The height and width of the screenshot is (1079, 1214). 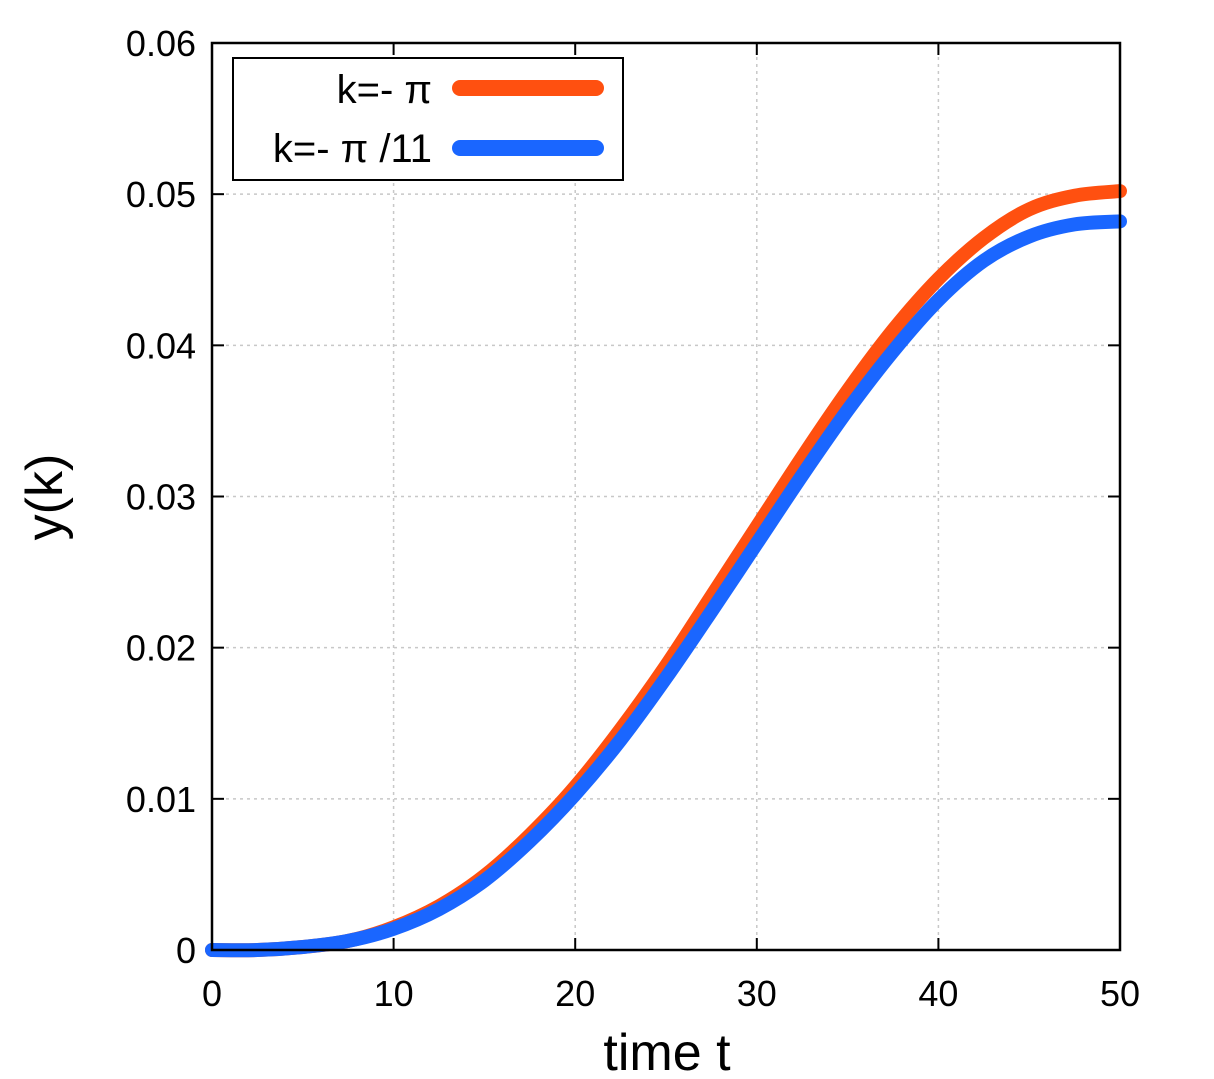 What do you see at coordinates (161, 345) in the screenshot?
I see `y-tick-label: 0.04` at bounding box center [161, 345].